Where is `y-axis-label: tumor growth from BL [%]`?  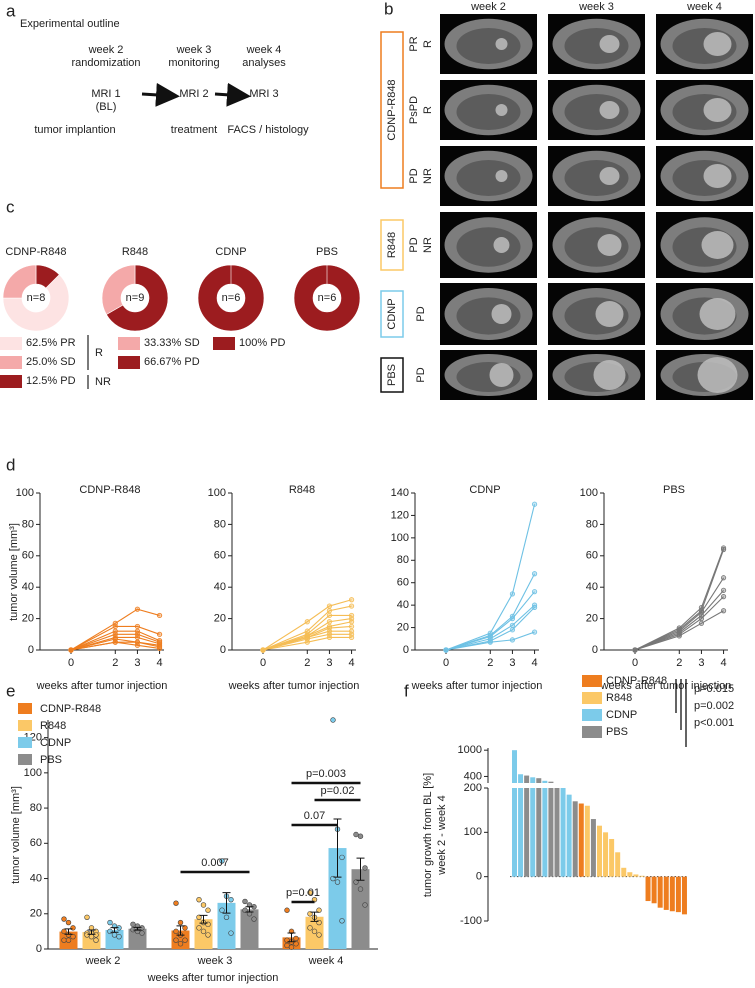
y-axis-label: tumor growth from BL [%] is located at coordinates (428, 835).